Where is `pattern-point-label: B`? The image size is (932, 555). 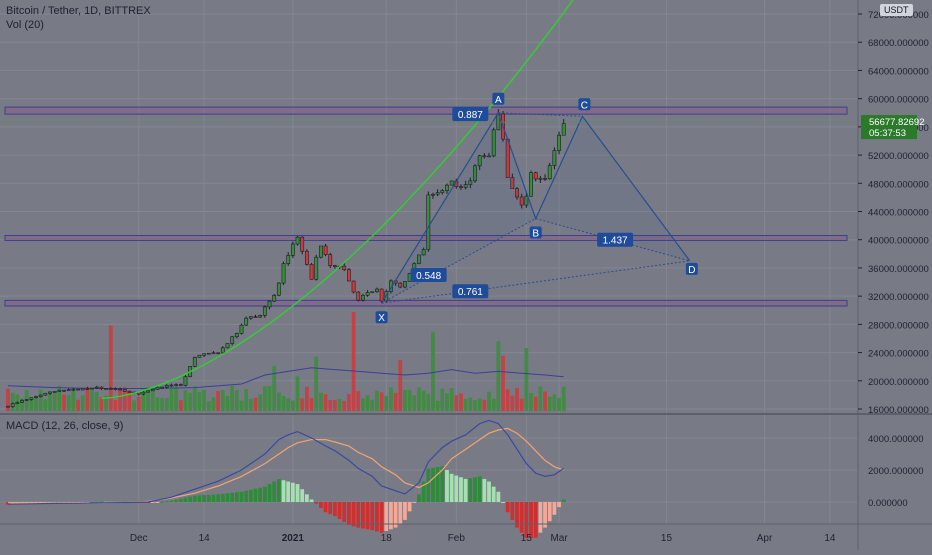 pattern-point-label: B is located at coordinates (535, 234).